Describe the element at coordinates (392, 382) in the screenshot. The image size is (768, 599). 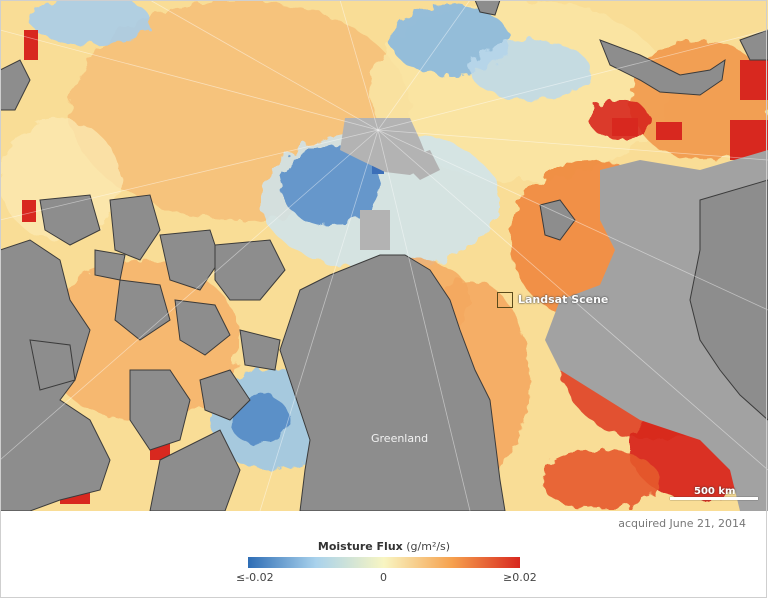
I see `greenland-land` at that location.